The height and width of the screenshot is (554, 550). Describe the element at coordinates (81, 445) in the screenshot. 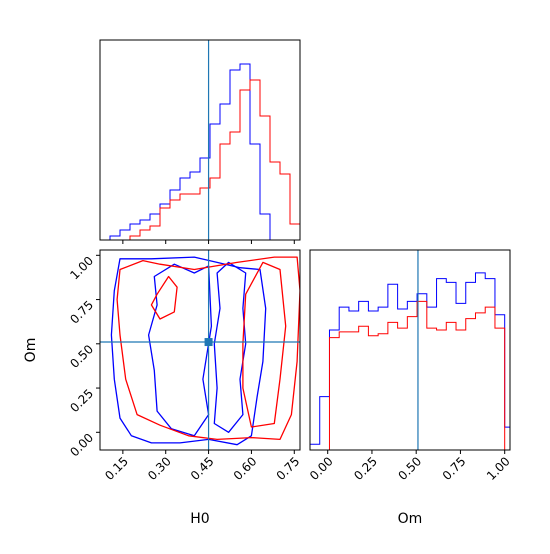

I see `om-left-tick-label-0: 0.00` at that location.